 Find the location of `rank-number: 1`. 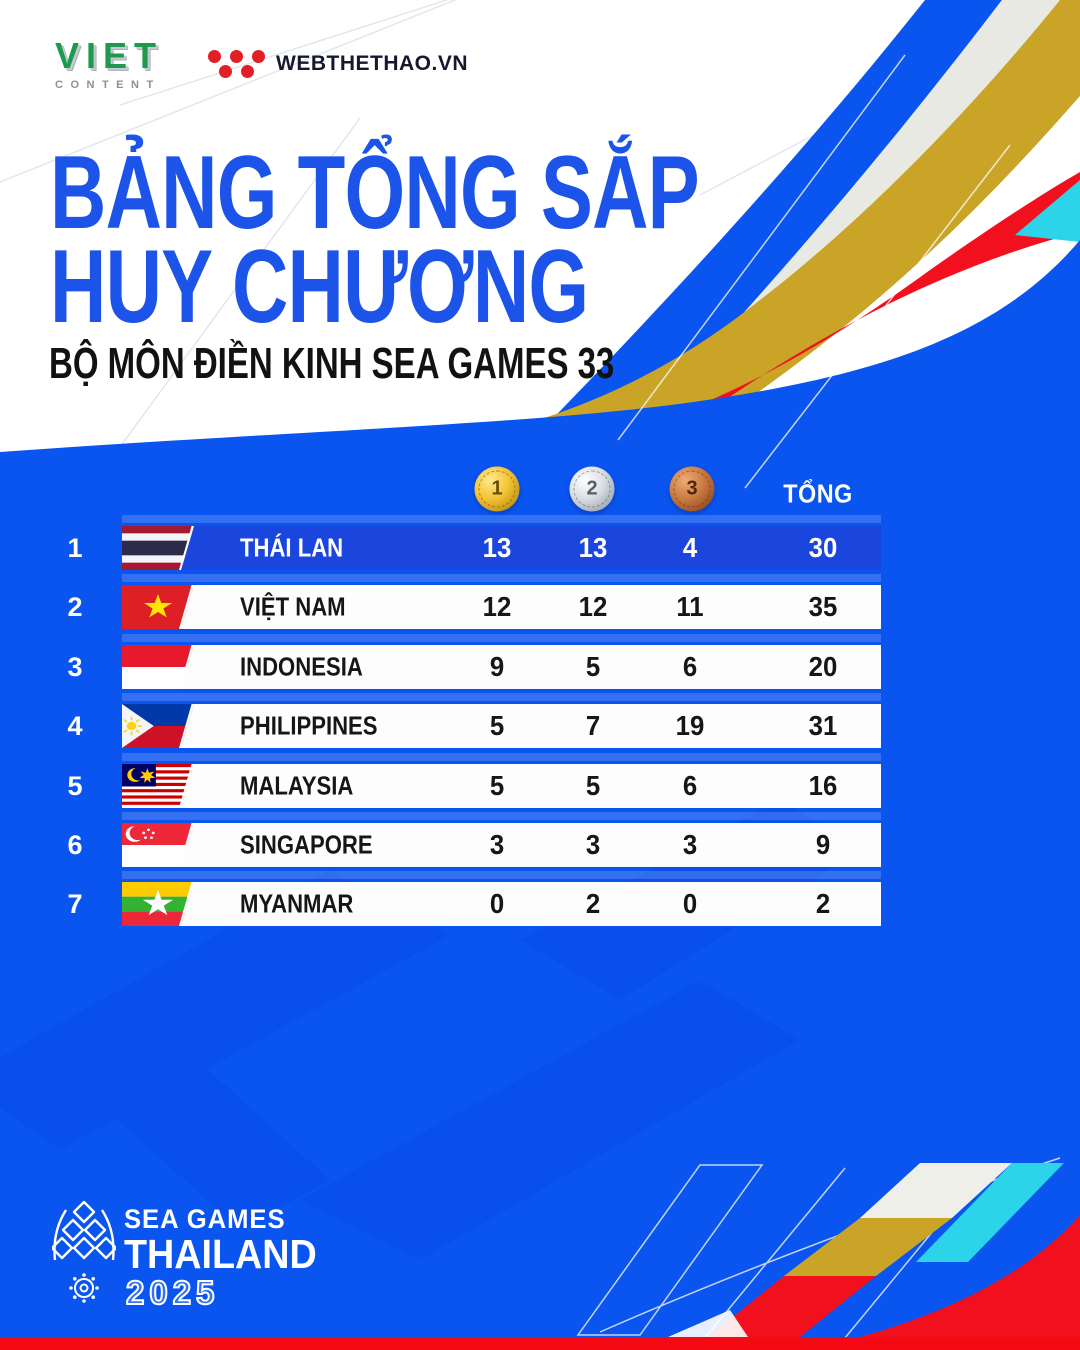

rank-number: 1 is located at coordinates (75, 548).